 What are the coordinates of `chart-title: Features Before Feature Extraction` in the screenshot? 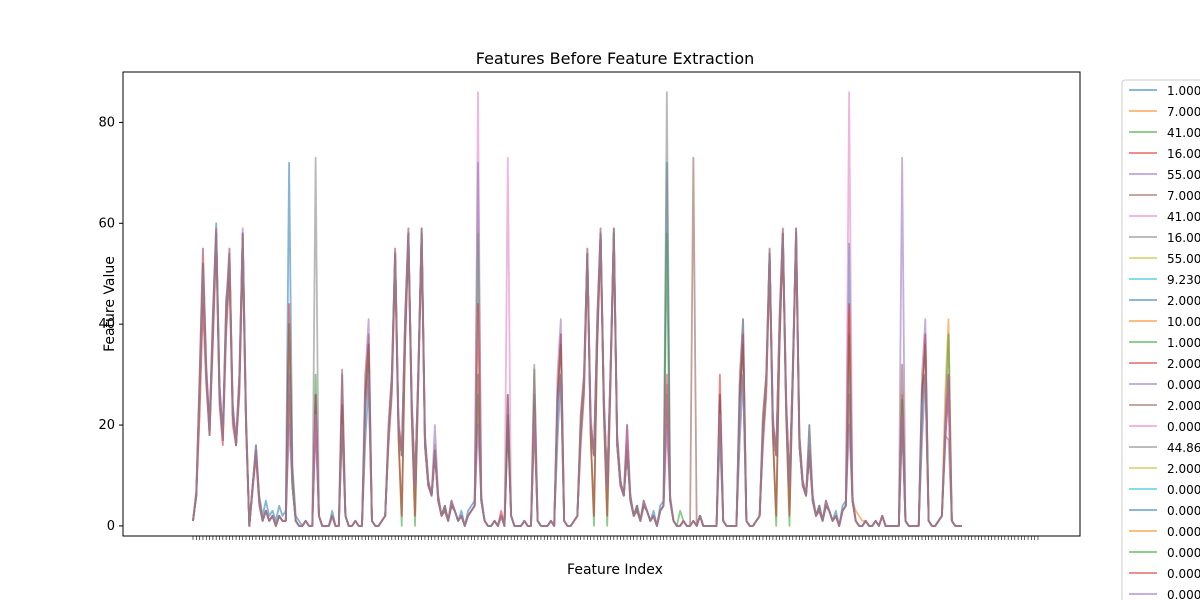 It's located at (615, 58).